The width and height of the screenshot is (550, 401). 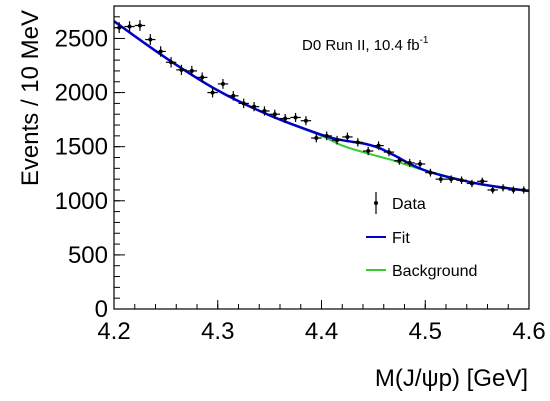 What do you see at coordinates (424, 40) in the screenshot?
I see `annotation-superscript: -1` at bounding box center [424, 40].